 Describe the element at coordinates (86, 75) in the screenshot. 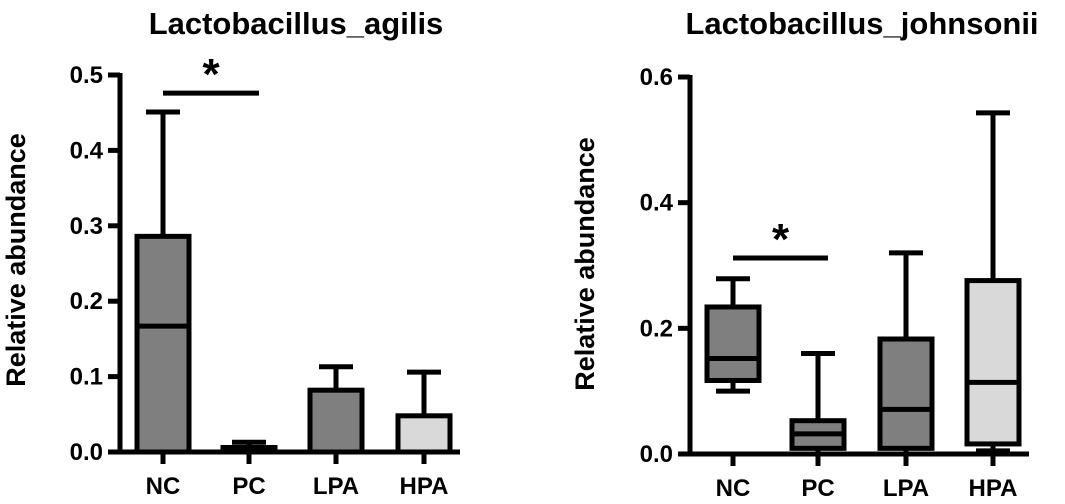

I see `y-tick-label: 0.5` at that location.